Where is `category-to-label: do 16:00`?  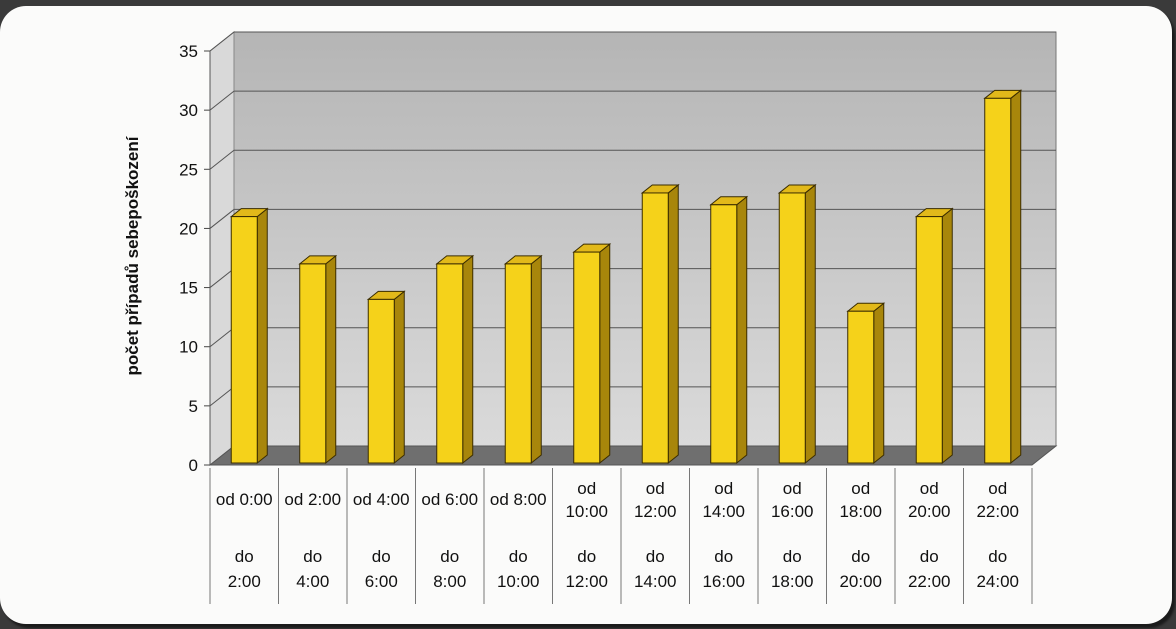
category-to-label: do 16:00 is located at coordinates (723, 569).